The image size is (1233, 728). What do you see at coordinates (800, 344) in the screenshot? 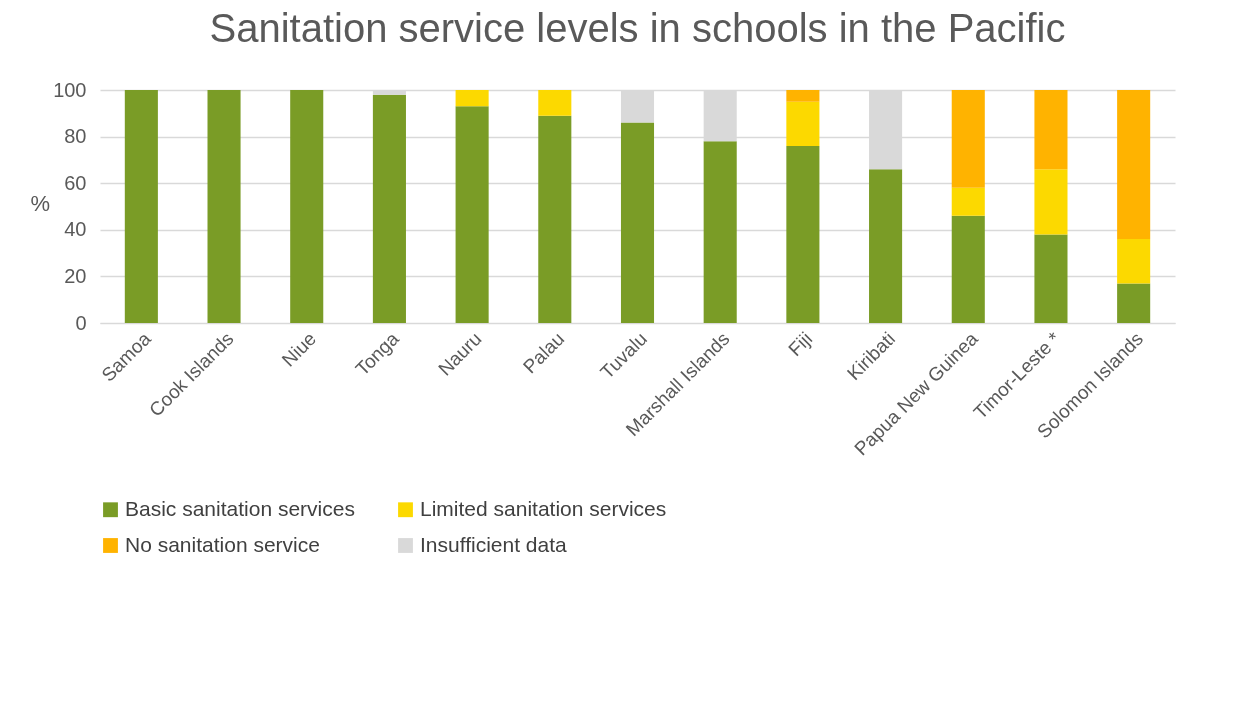
I see `x-tick-label: Fiji` at bounding box center [800, 344].